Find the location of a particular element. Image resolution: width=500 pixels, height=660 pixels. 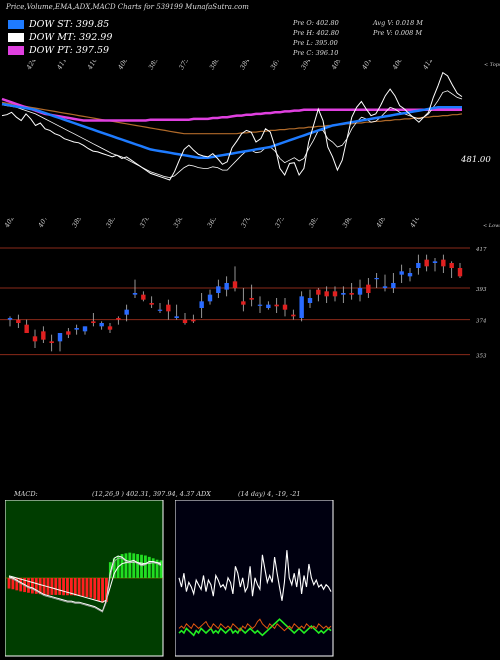

ema-top-label: 401 is located at coordinates (367, 66).